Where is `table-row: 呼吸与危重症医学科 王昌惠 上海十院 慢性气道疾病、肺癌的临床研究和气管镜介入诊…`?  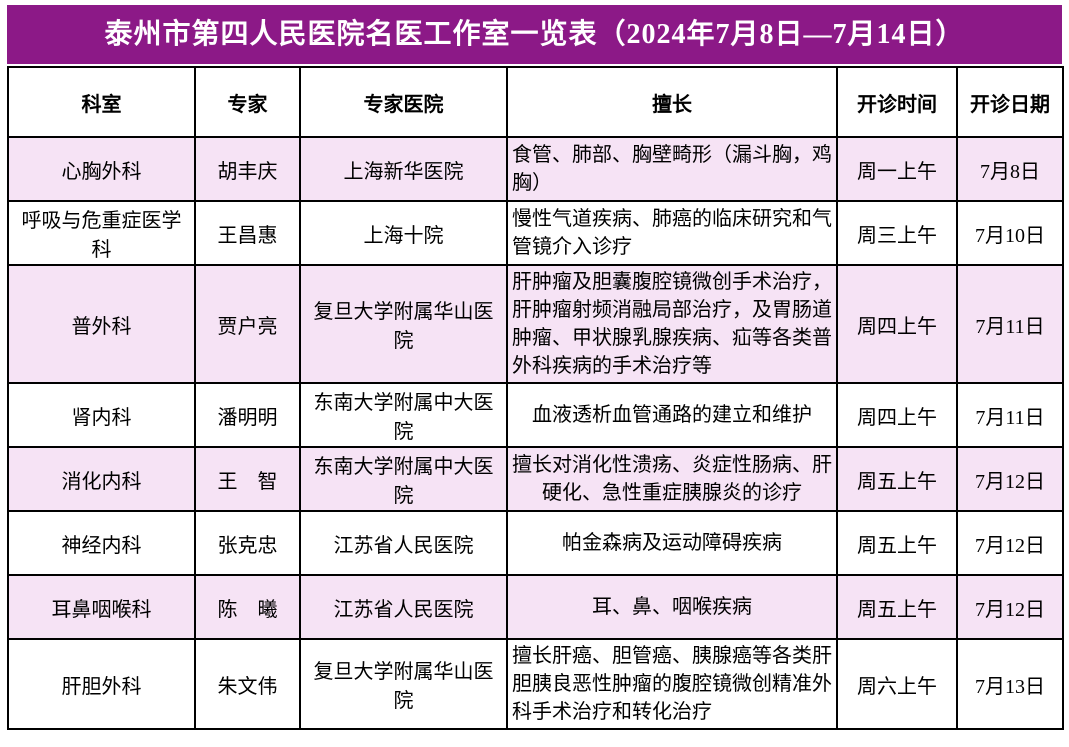 table-row: 呼吸与危重症医学科 王昌惠 上海十院 慢性气道疾病、肺癌的临床研究和气管镜介入诊… is located at coordinates (535, 233).